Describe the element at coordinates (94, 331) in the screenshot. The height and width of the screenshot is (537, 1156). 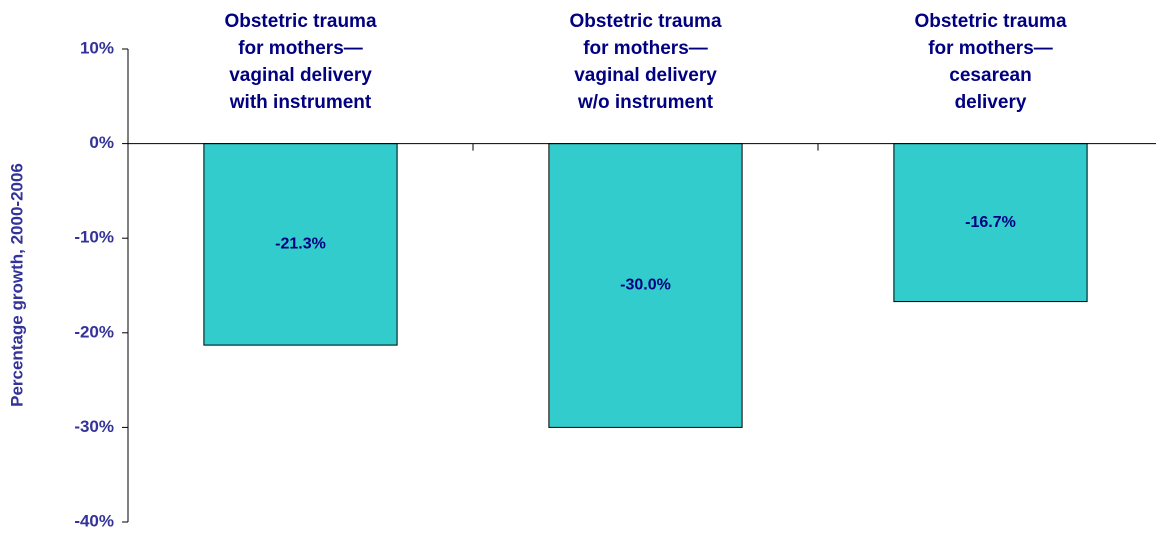
I see `y-tick-label: -20%` at that location.